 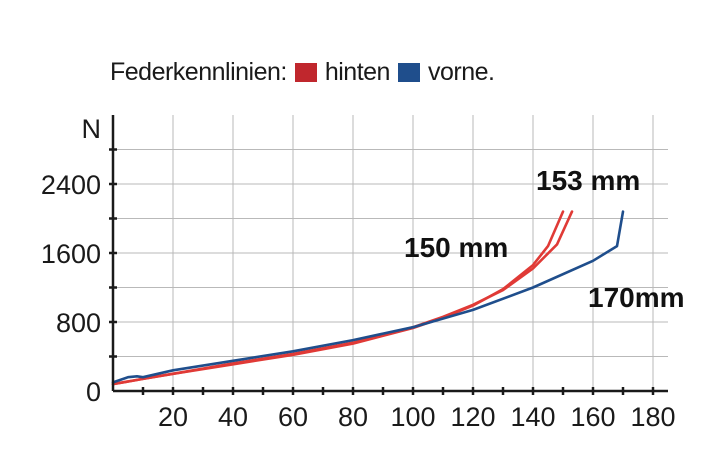 I want to click on legend-swatch-vorne, so click(x=408, y=72).